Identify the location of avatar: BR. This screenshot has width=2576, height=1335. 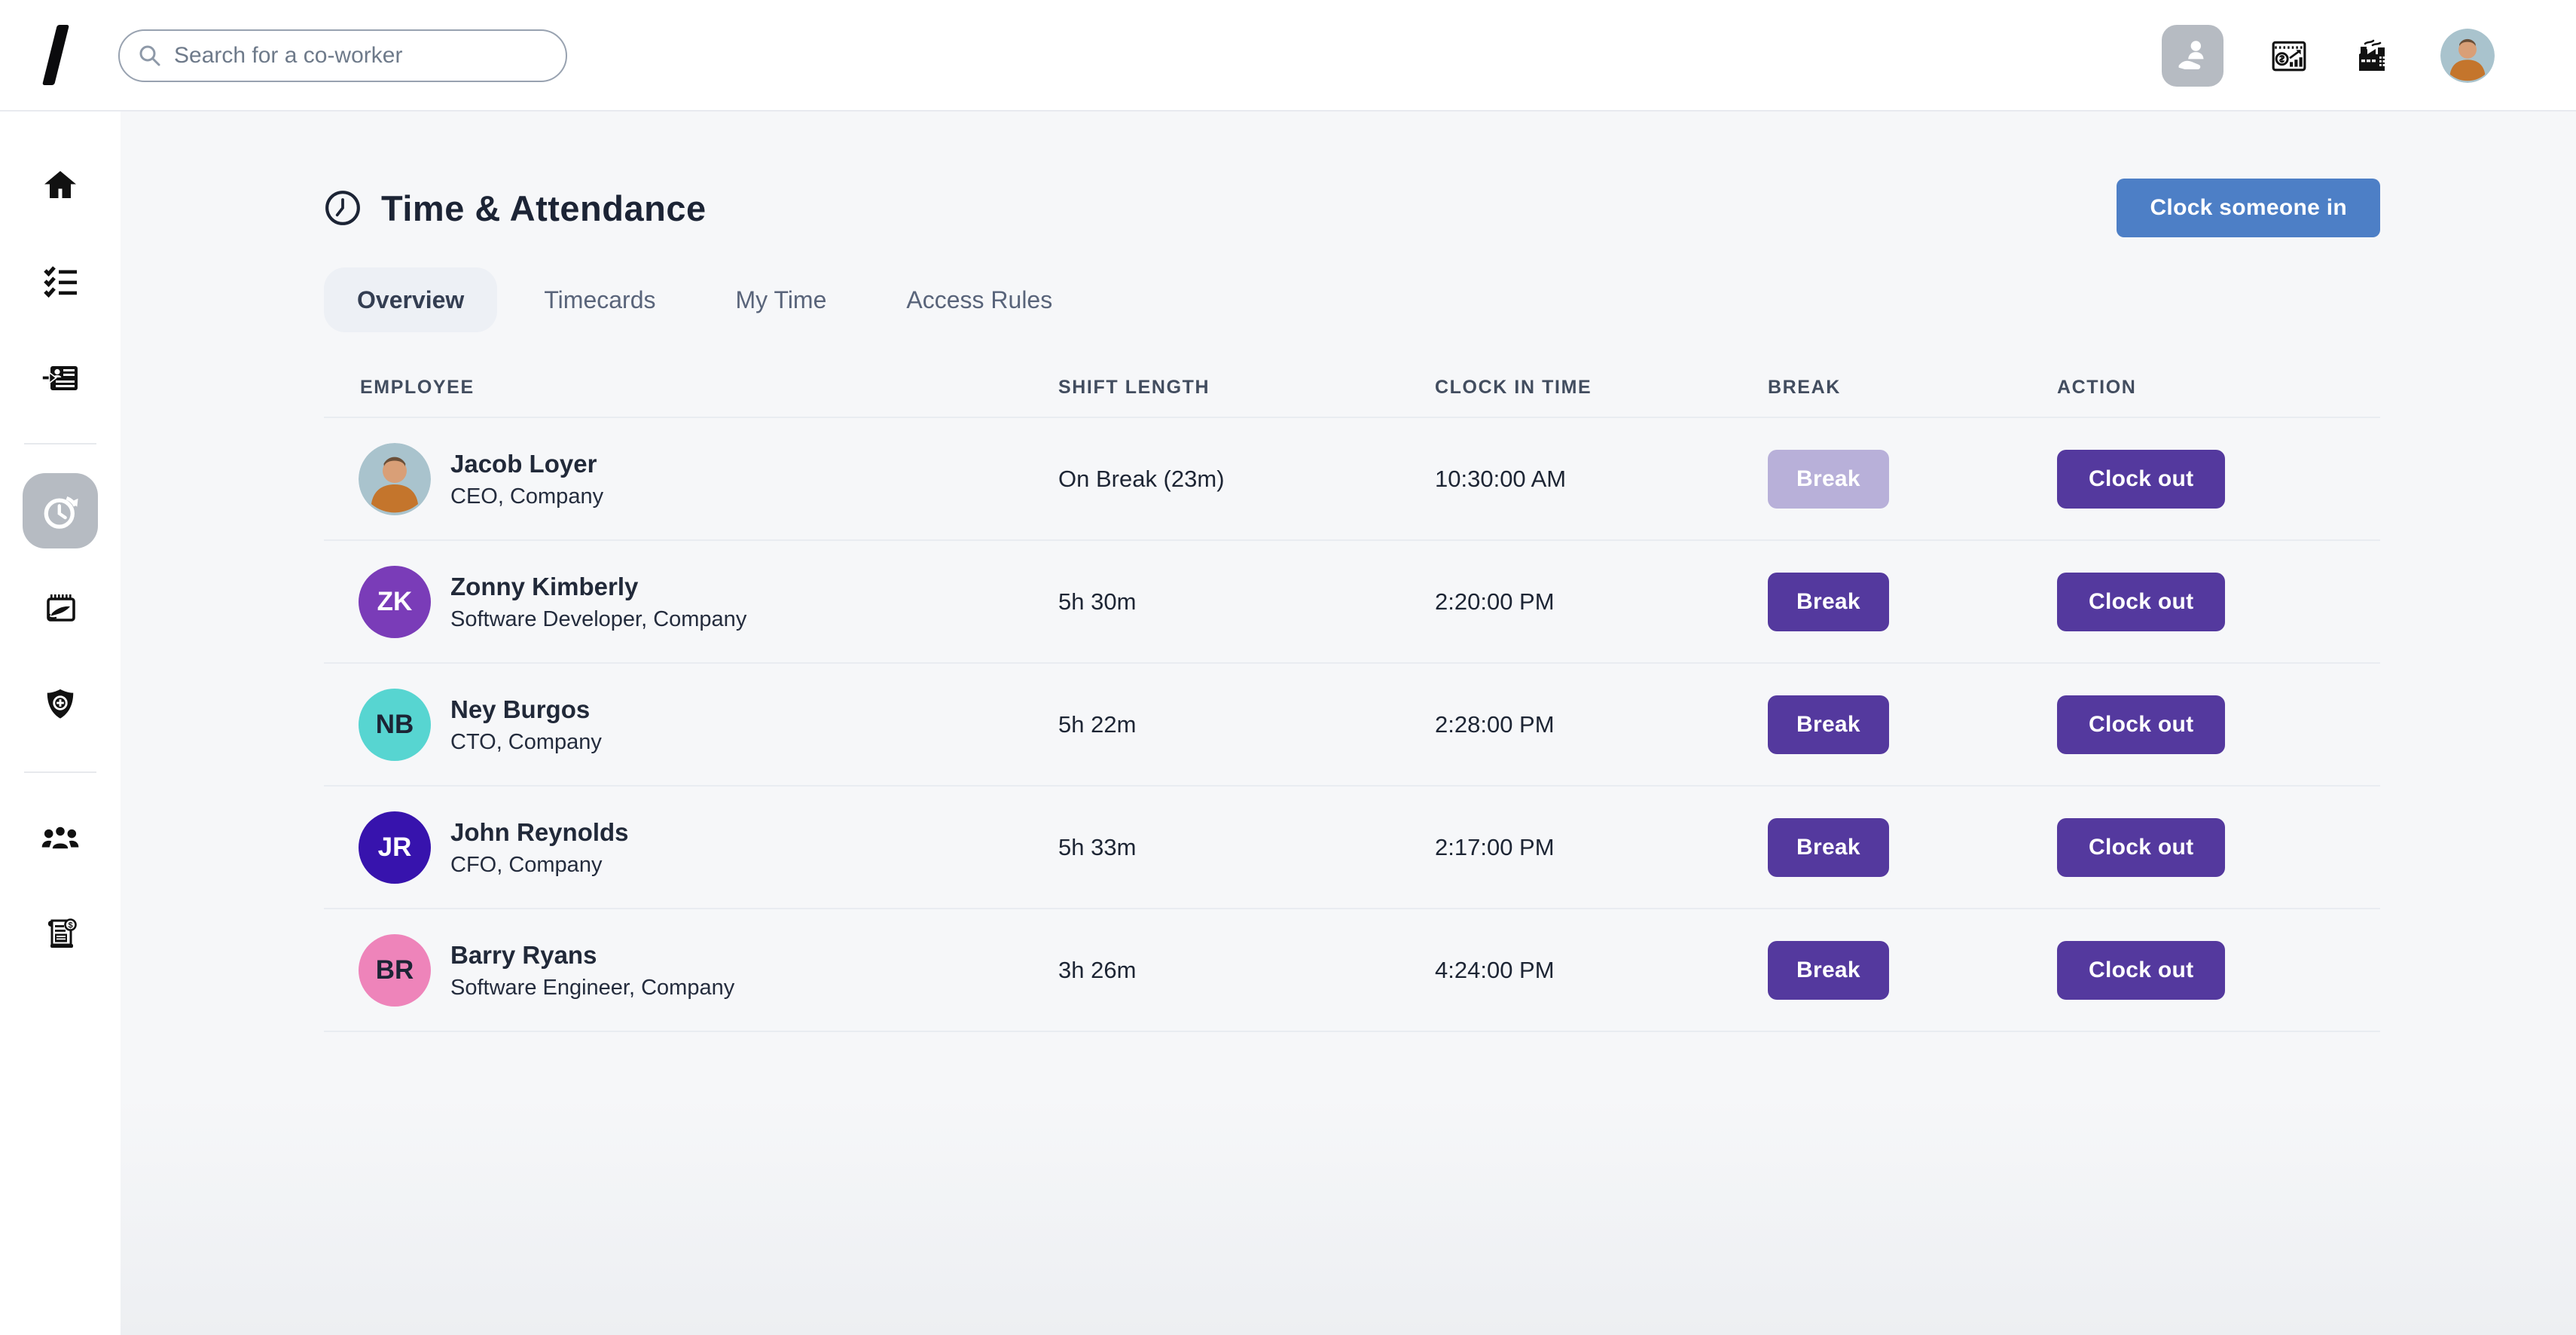
(395, 970).